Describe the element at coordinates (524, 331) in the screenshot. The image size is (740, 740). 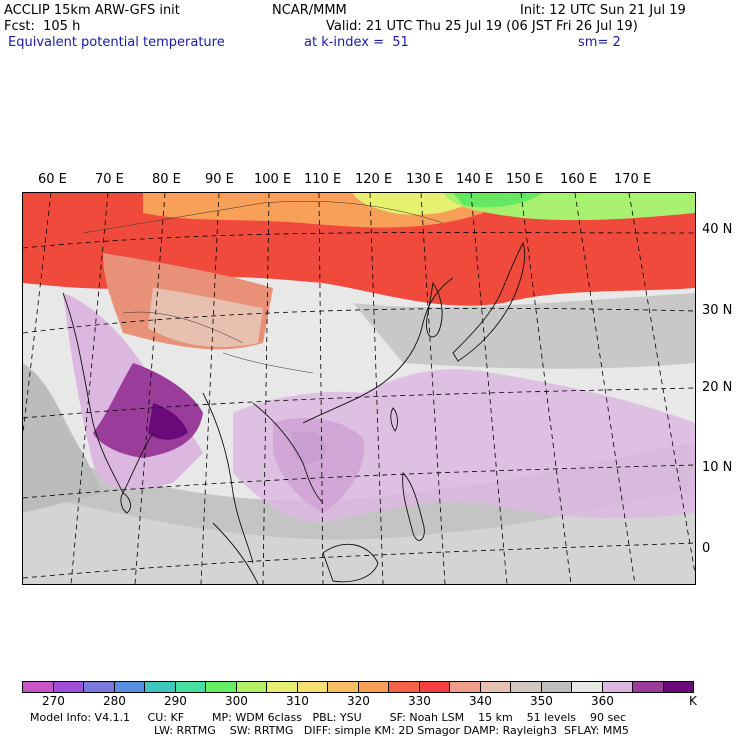
I see `pacific-gray-band` at that location.